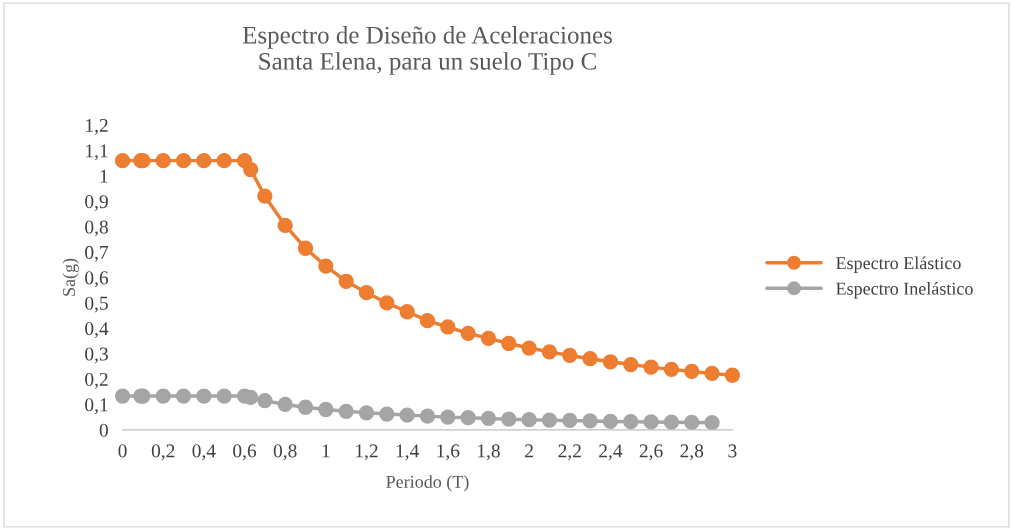  I want to click on x-tick-label: 1, so click(326, 451).